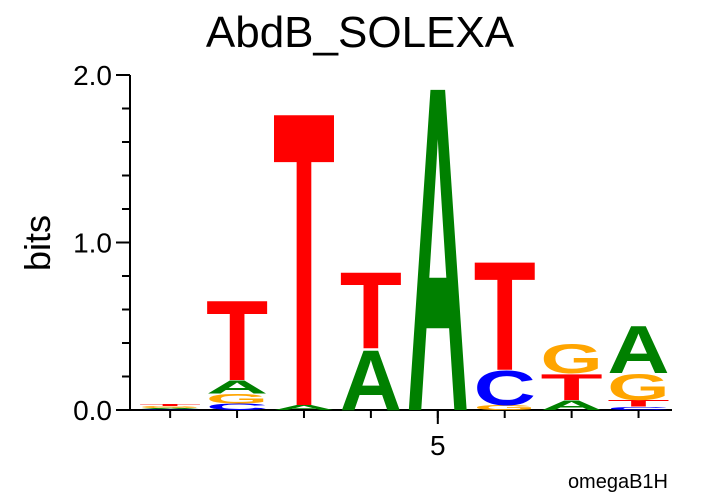  I want to click on annotation: omegaB1H, so click(618, 482).